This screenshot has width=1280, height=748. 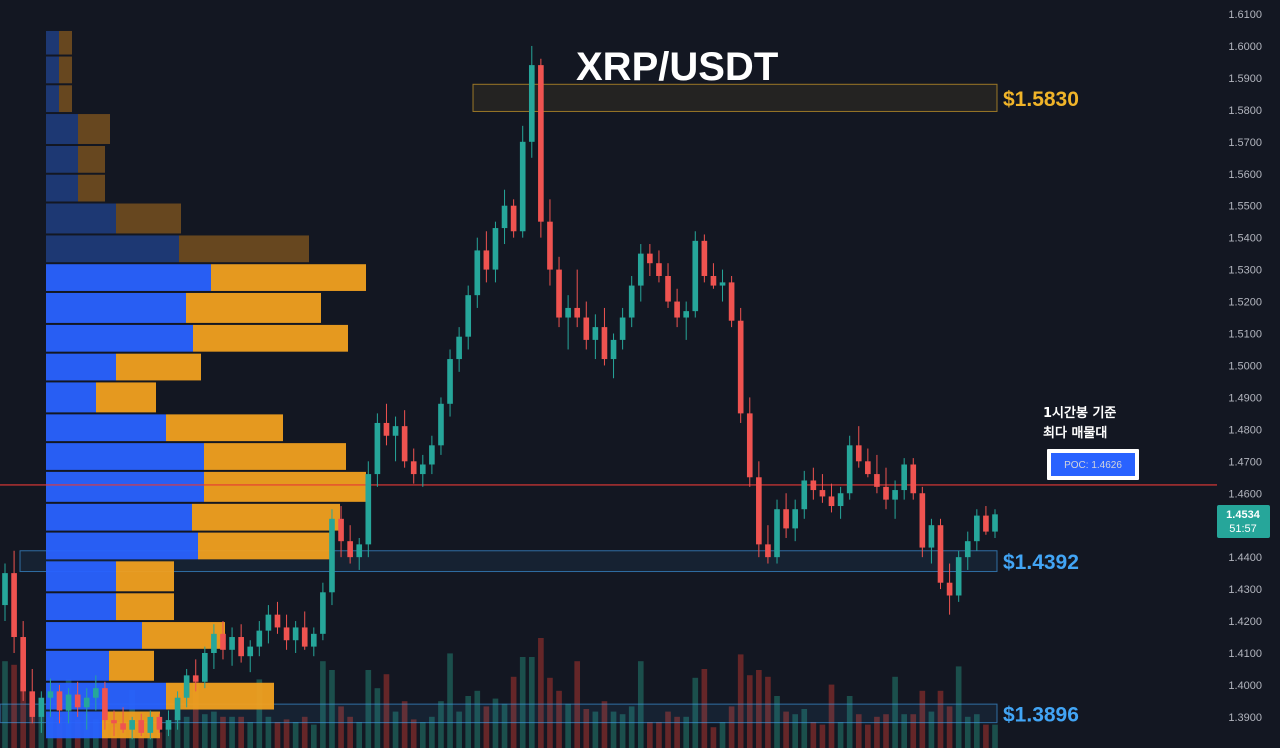 What do you see at coordinates (677, 67) in the screenshot?
I see `chart-title: XRP/USDT` at bounding box center [677, 67].